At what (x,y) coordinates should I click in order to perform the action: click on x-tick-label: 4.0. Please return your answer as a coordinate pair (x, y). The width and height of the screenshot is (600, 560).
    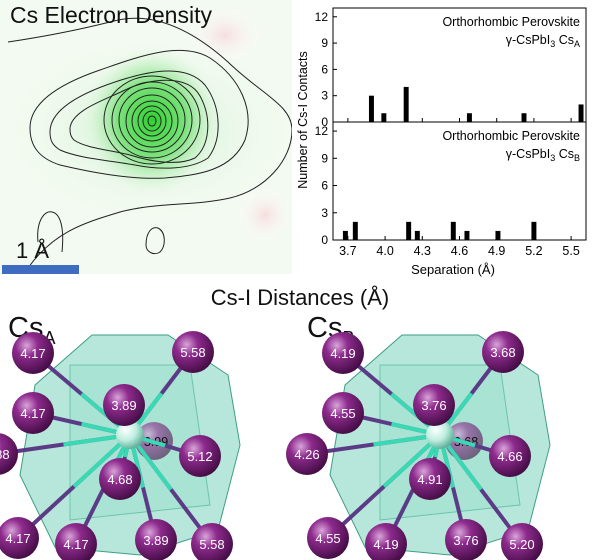
    Looking at the image, I should click on (384, 251).